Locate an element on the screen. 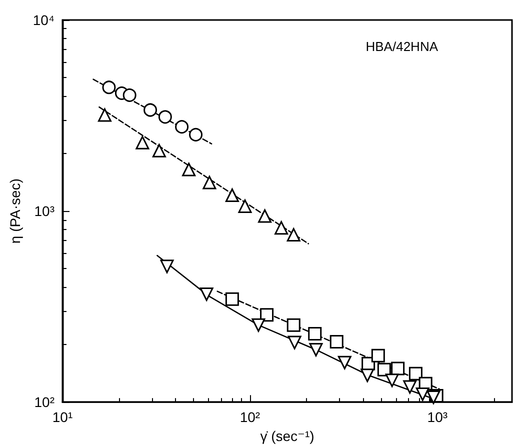  x-tick-label: 10³ is located at coordinates (437, 417).